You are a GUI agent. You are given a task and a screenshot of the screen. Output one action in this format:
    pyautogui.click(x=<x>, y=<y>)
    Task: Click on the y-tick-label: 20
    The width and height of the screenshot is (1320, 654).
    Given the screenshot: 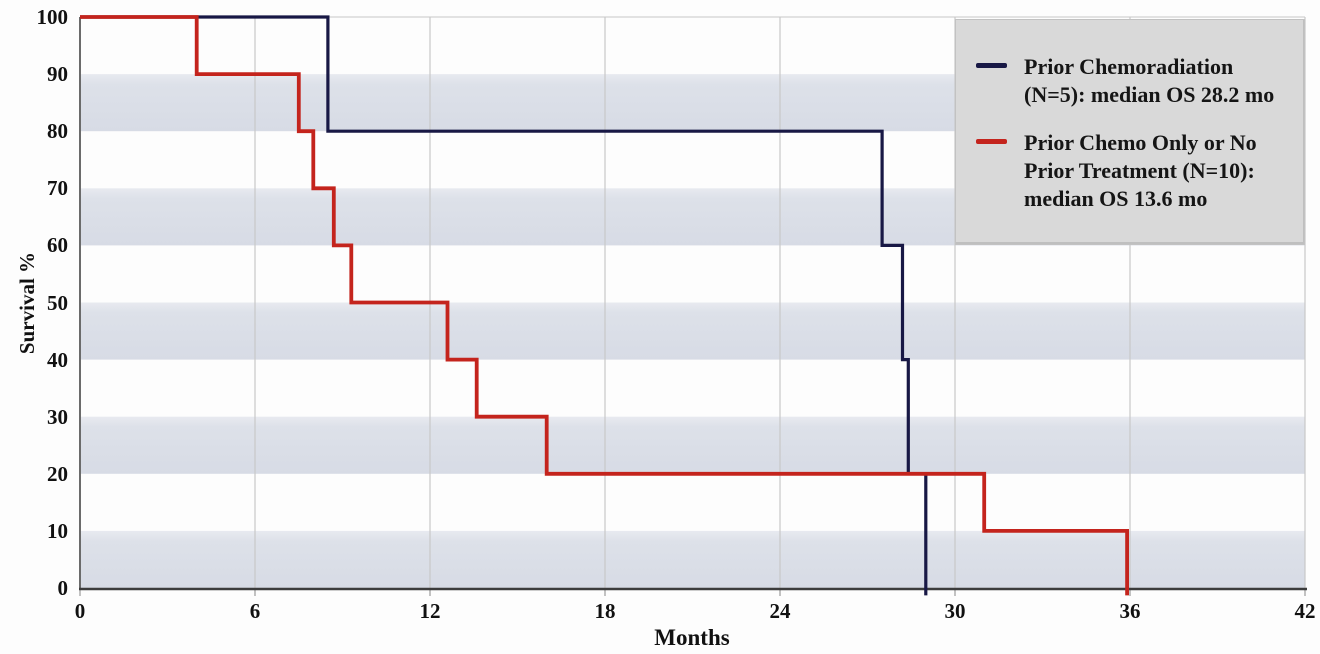 What is the action you would take?
    pyautogui.click(x=57, y=473)
    